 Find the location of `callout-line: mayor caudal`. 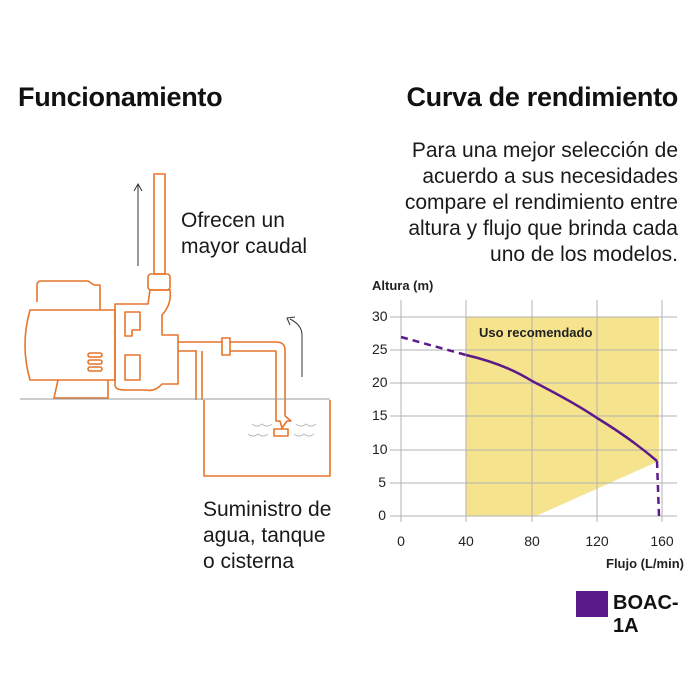

callout-line: mayor caudal is located at coordinates (244, 246).